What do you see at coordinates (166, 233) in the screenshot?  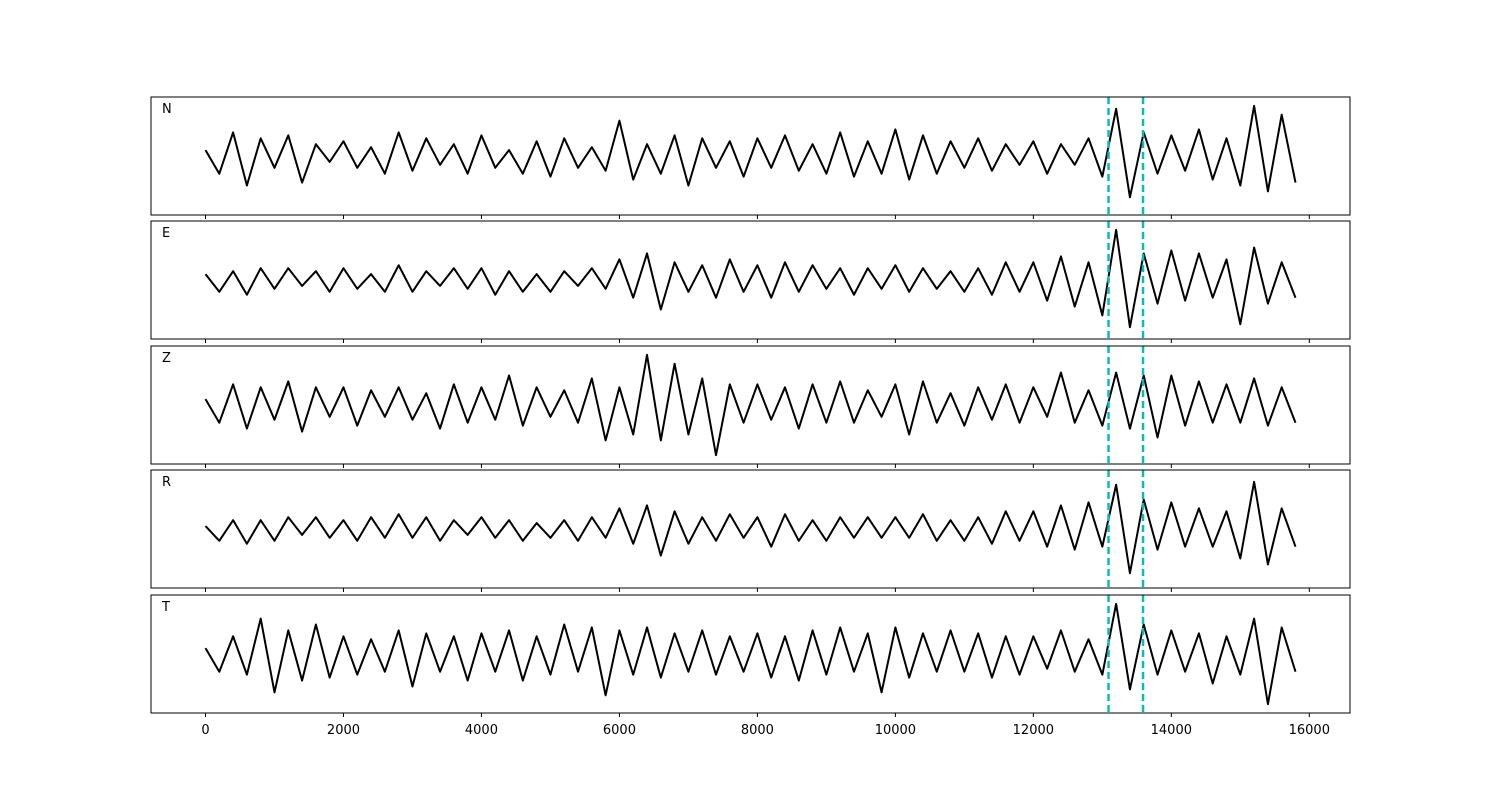 I see `panel-label: E` at bounding box center [166, 233].